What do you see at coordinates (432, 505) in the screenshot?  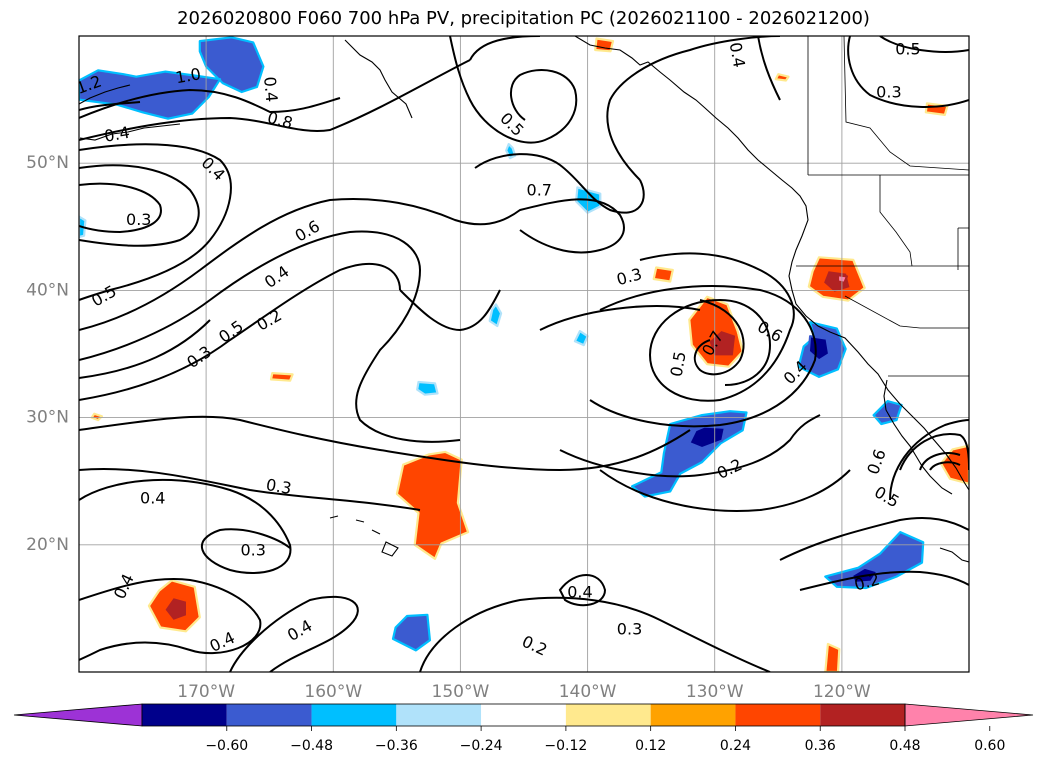 I see `precip-region-red-central-pac` at bounding box center [432, 505].